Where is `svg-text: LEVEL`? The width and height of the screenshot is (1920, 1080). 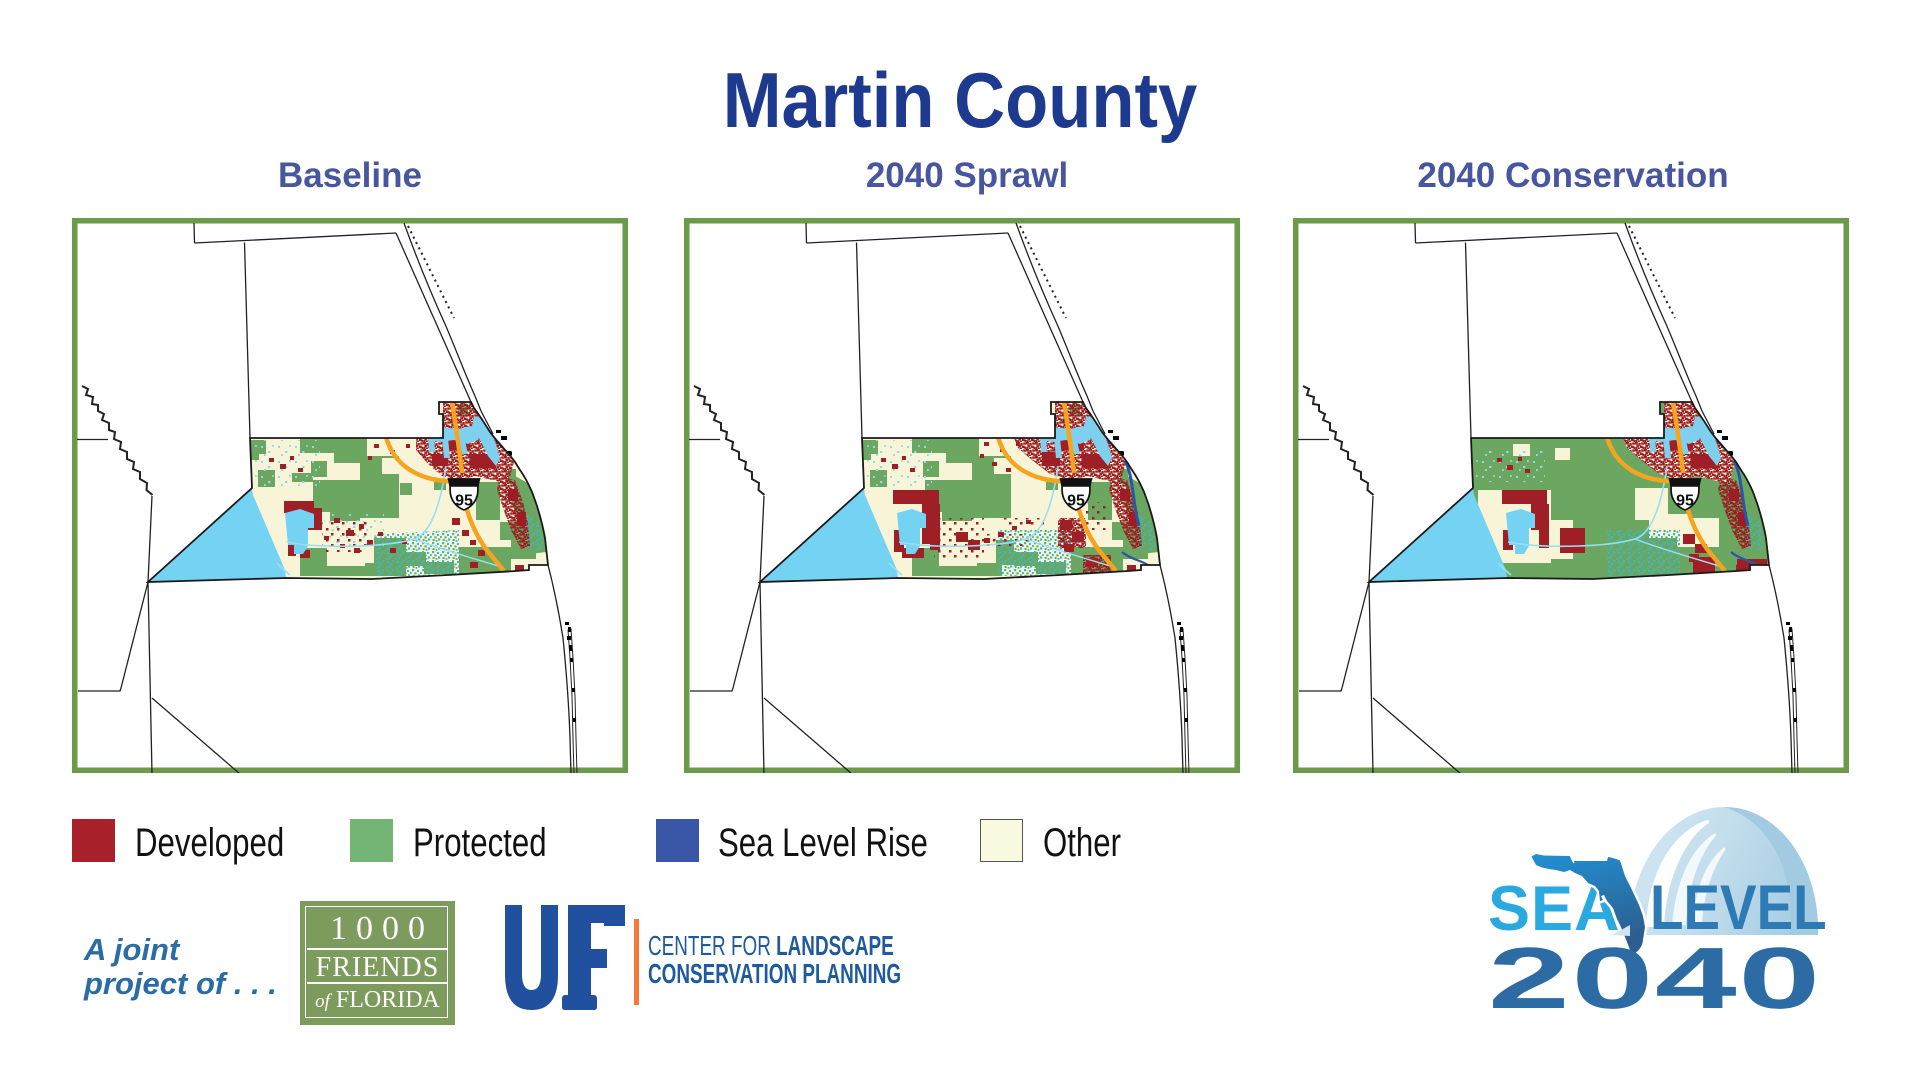 svg-text: LEVEL is located at coordinates (1738, 907).